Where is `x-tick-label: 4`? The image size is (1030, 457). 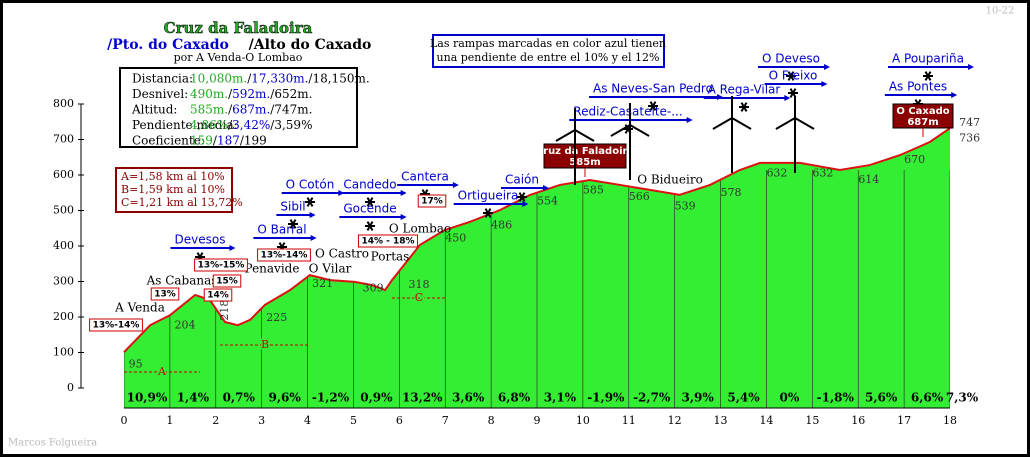 x-tick-label: 4 is located at coordinates (307, 420).